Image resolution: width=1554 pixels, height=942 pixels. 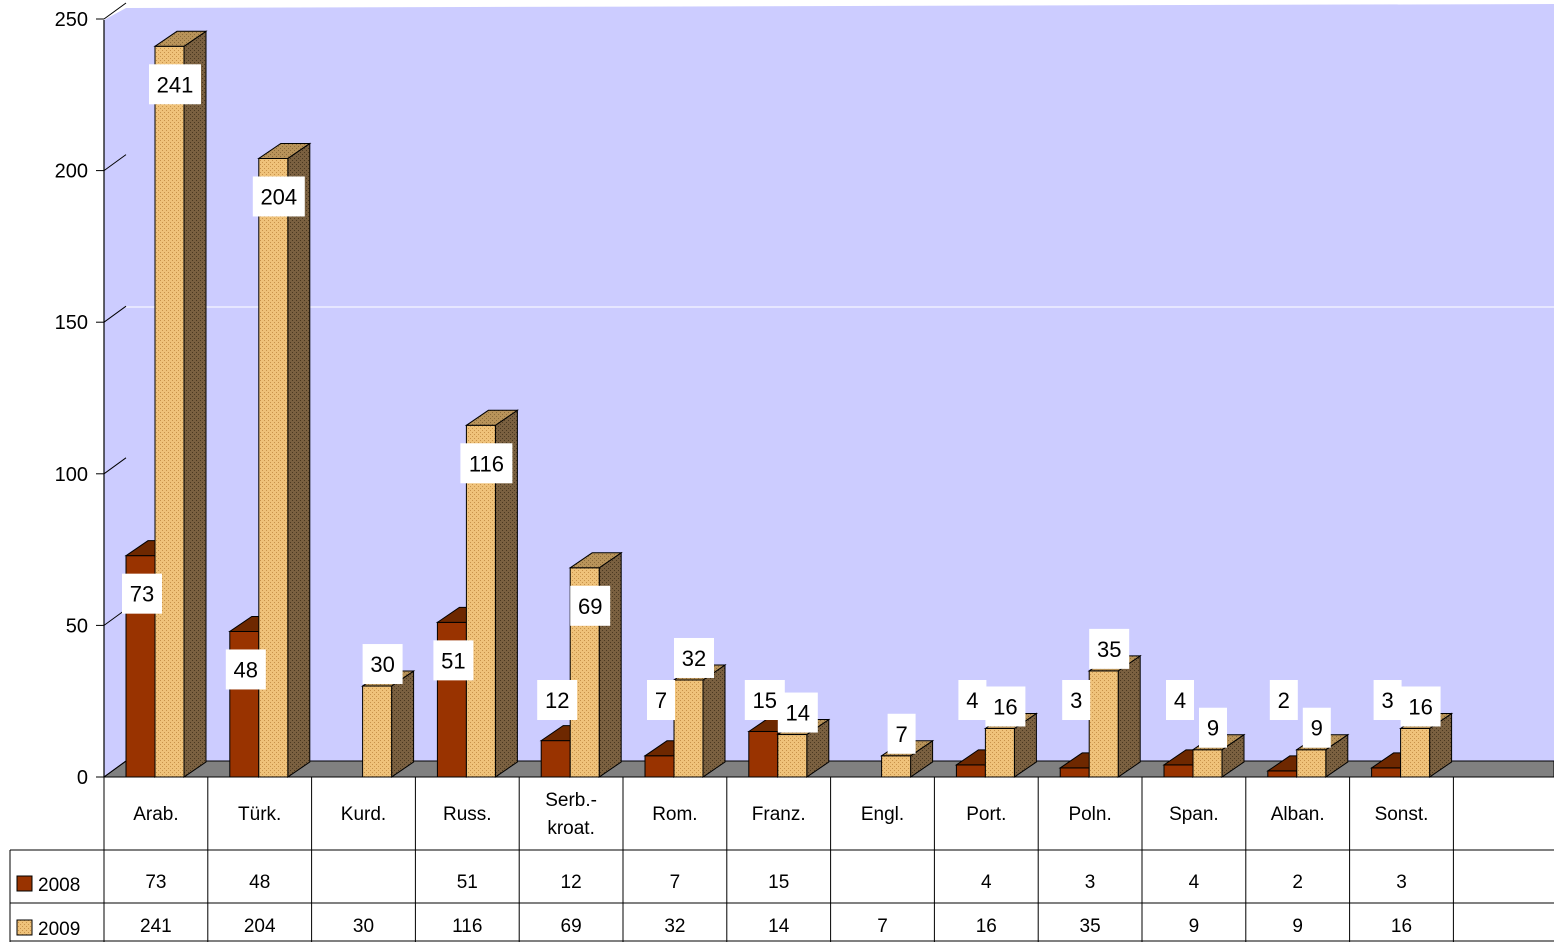 I want to click on category-label: Rom., so click(x=674, y=814).